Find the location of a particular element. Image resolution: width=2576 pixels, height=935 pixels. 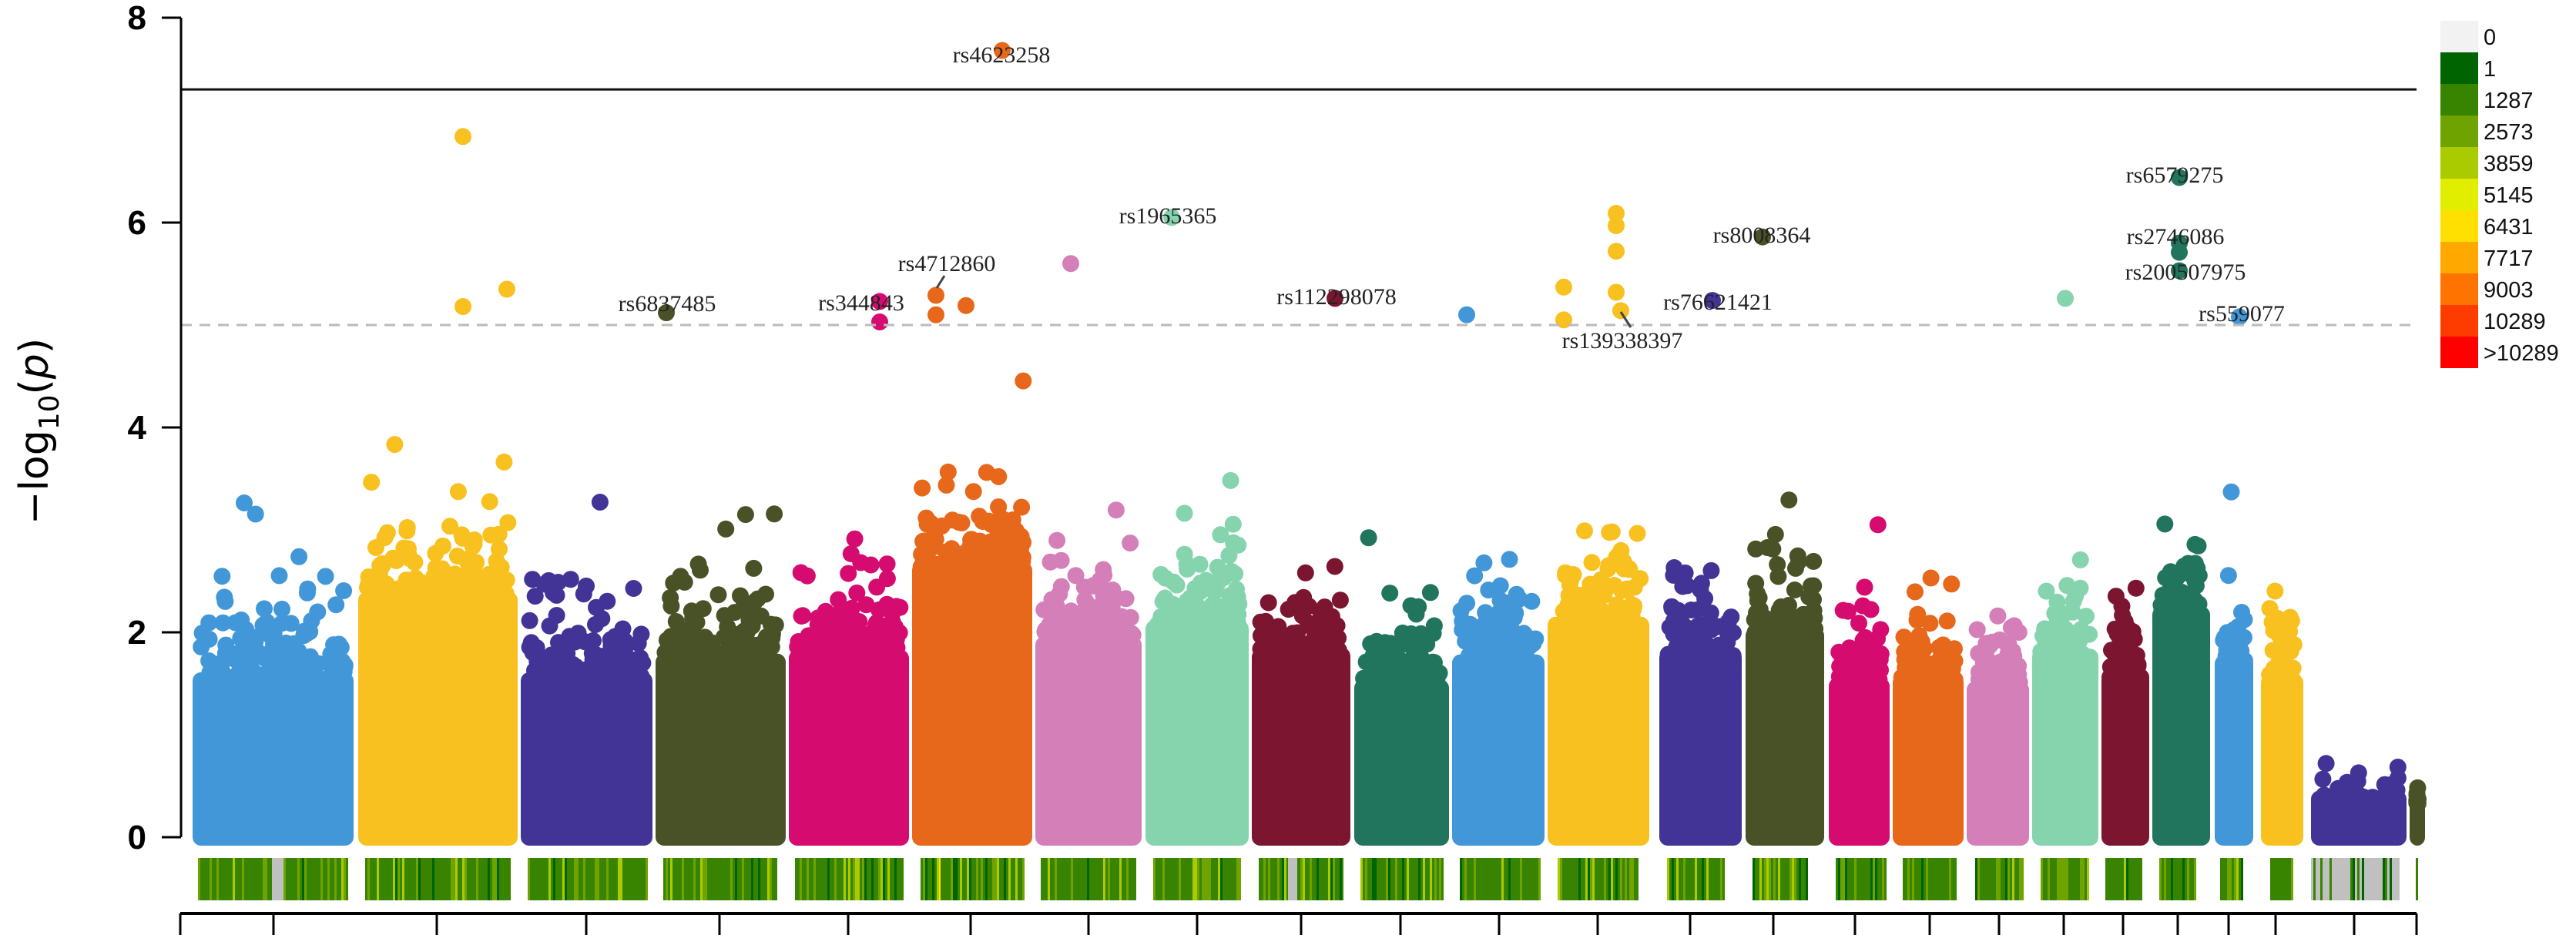

legend-swatch is located at coordinates (2459, 289).